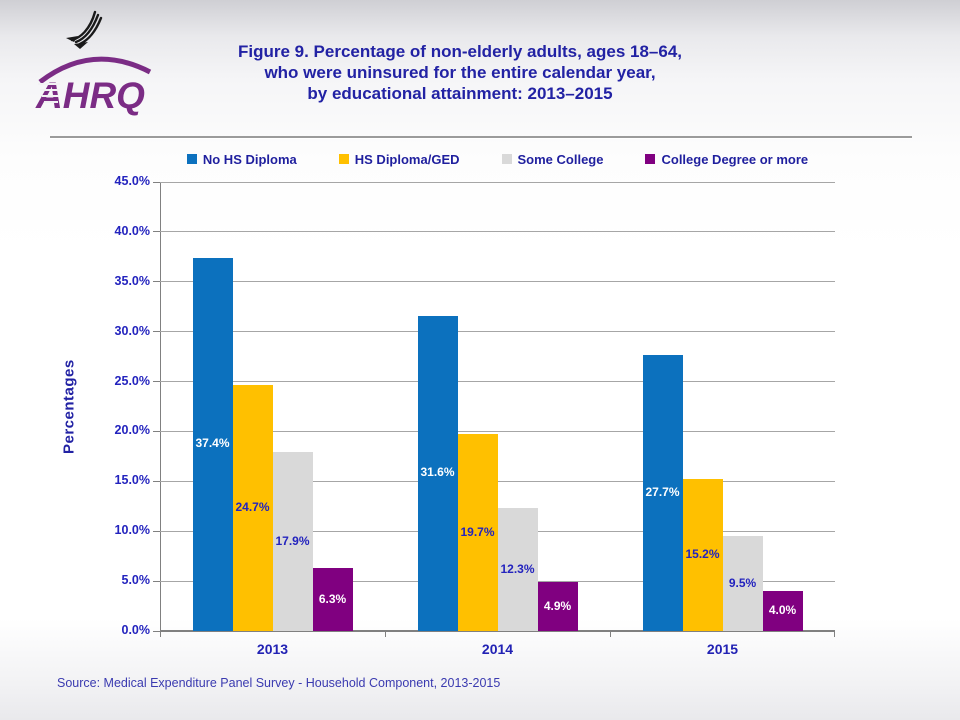  What do you see at coordinates (160, 406) in the screenshot?
I see `y-axis` at bounding box center [160, 406].